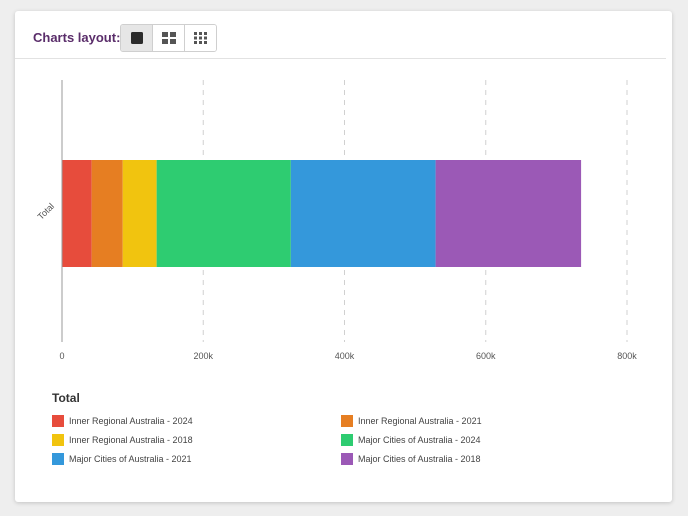 This screenshot has height=516, width=688. What do you see at coordinates (485, 439) in the screenshot?
I see `legend-item: Major Cities of Australia - 2024` at bounding box center [485, 439].